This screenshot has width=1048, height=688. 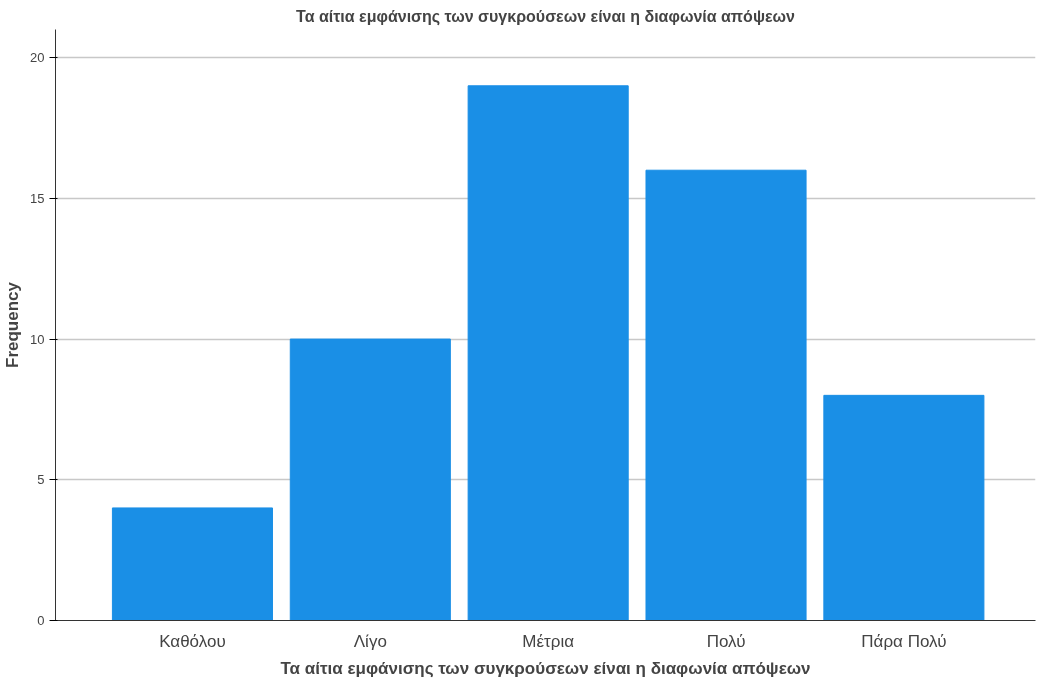 What do you see at coordinates (37, 339) in the screenshot?
I see `y-tick-label: 10` at bounding box center [37, 339].